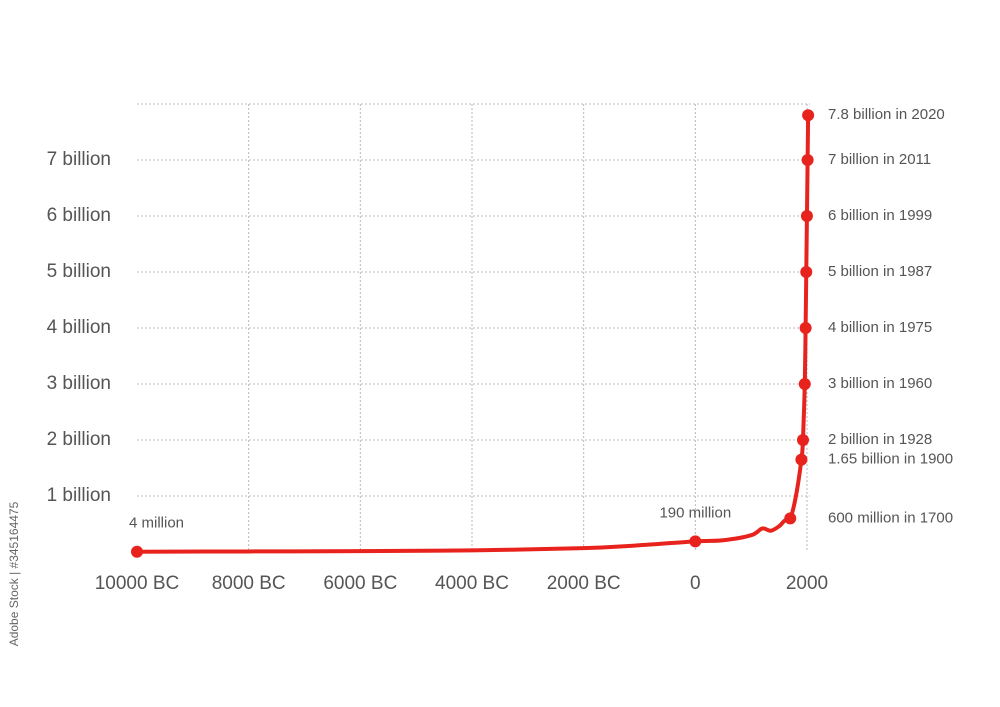  I want to click on point-label: 7 billion in 2011, so click(879, 159).